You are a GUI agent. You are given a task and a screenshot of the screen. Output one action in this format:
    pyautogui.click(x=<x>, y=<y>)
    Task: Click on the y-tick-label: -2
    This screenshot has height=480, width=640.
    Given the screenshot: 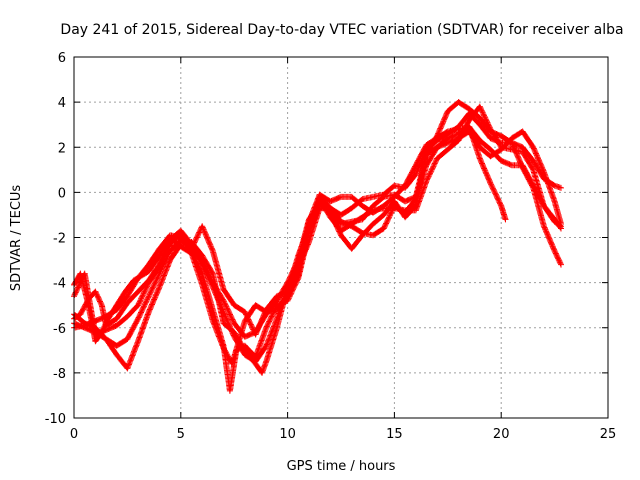 What is the action you would take?
    pyautogui.click(x=59, y=239)
    